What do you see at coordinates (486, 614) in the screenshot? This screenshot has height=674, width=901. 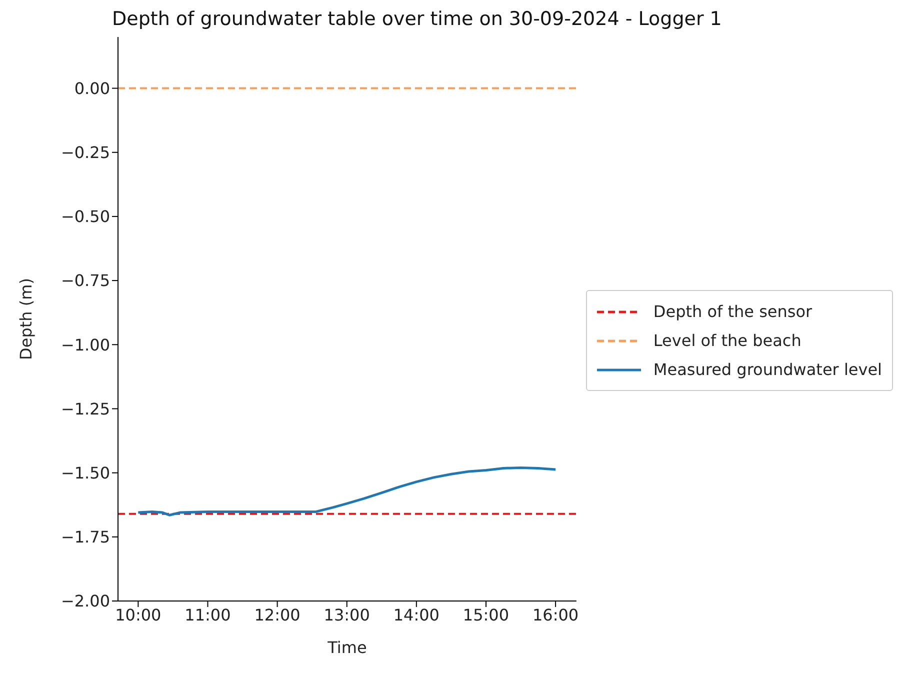 I see `x-tick-label: 15:00` at bounding box center [486, 614].